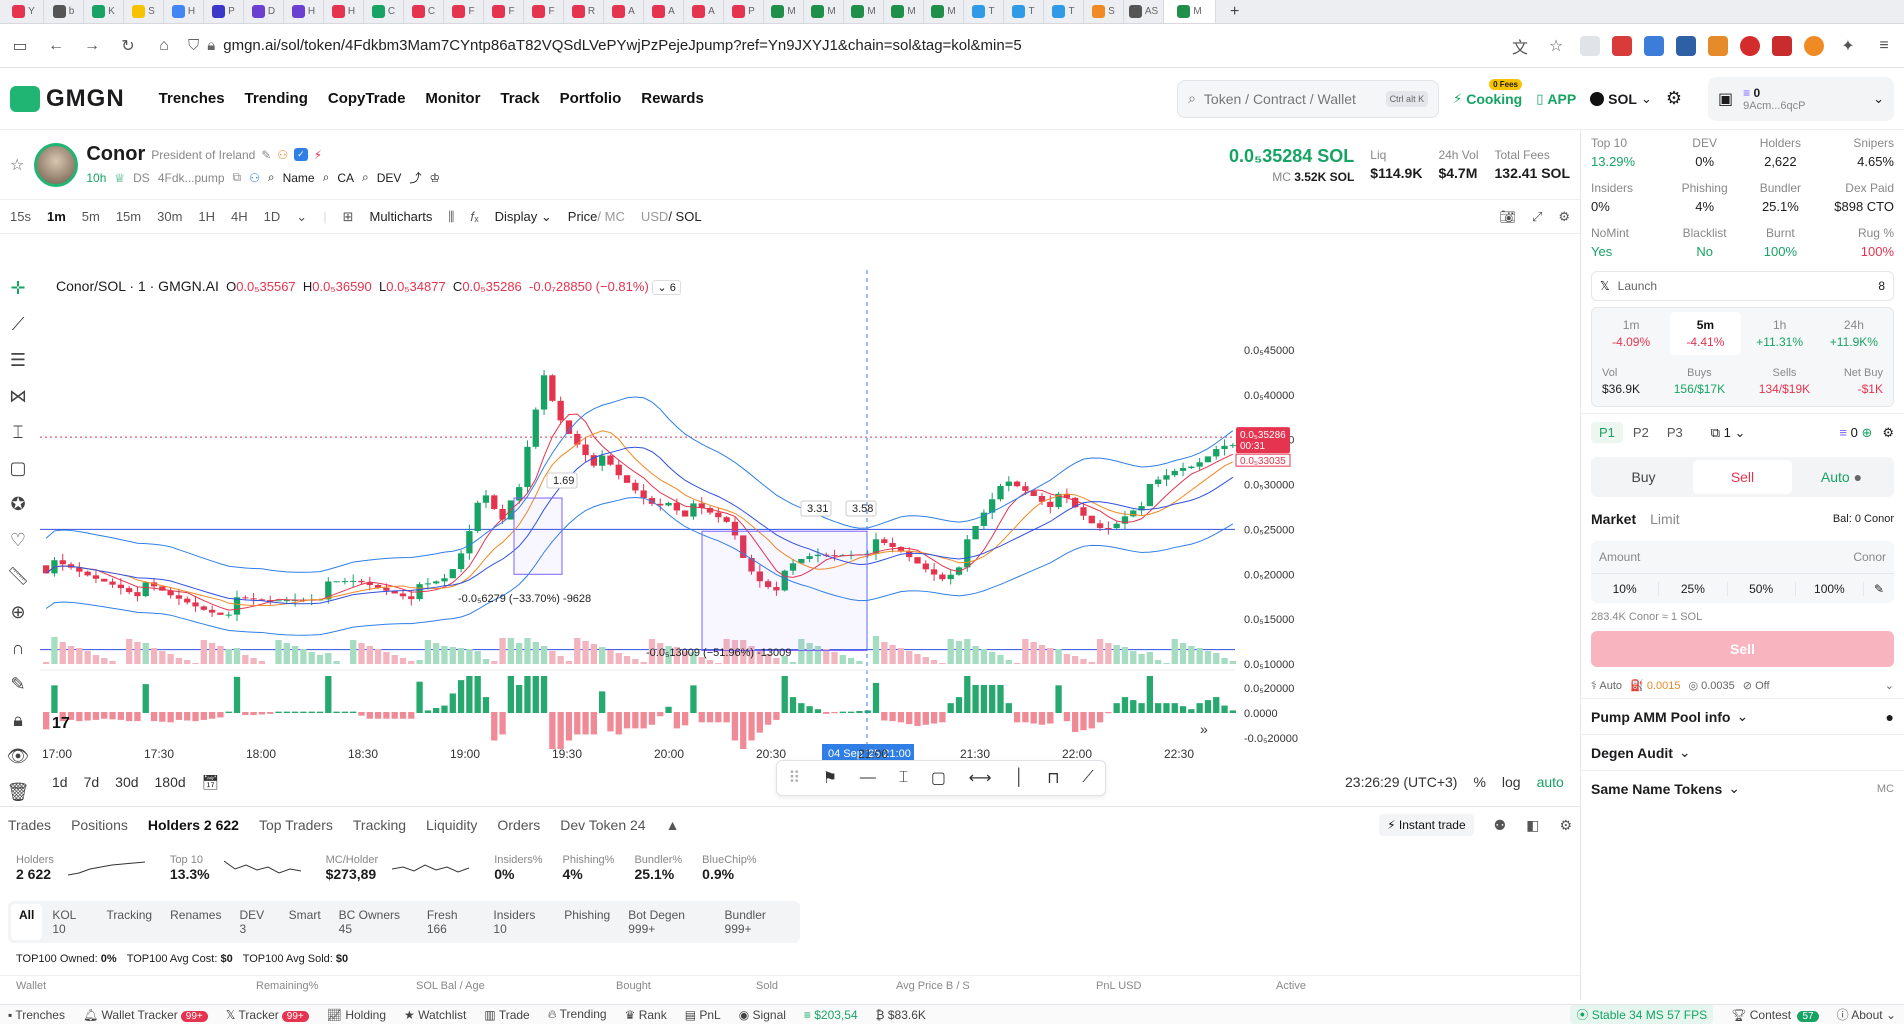 The width and height of the screenshot is (1904, 1024). What do you see at coordinates (302, 216) in the screenshot?
I see `chevron-down-icon: ⌄` at bounding box center [302, 216].